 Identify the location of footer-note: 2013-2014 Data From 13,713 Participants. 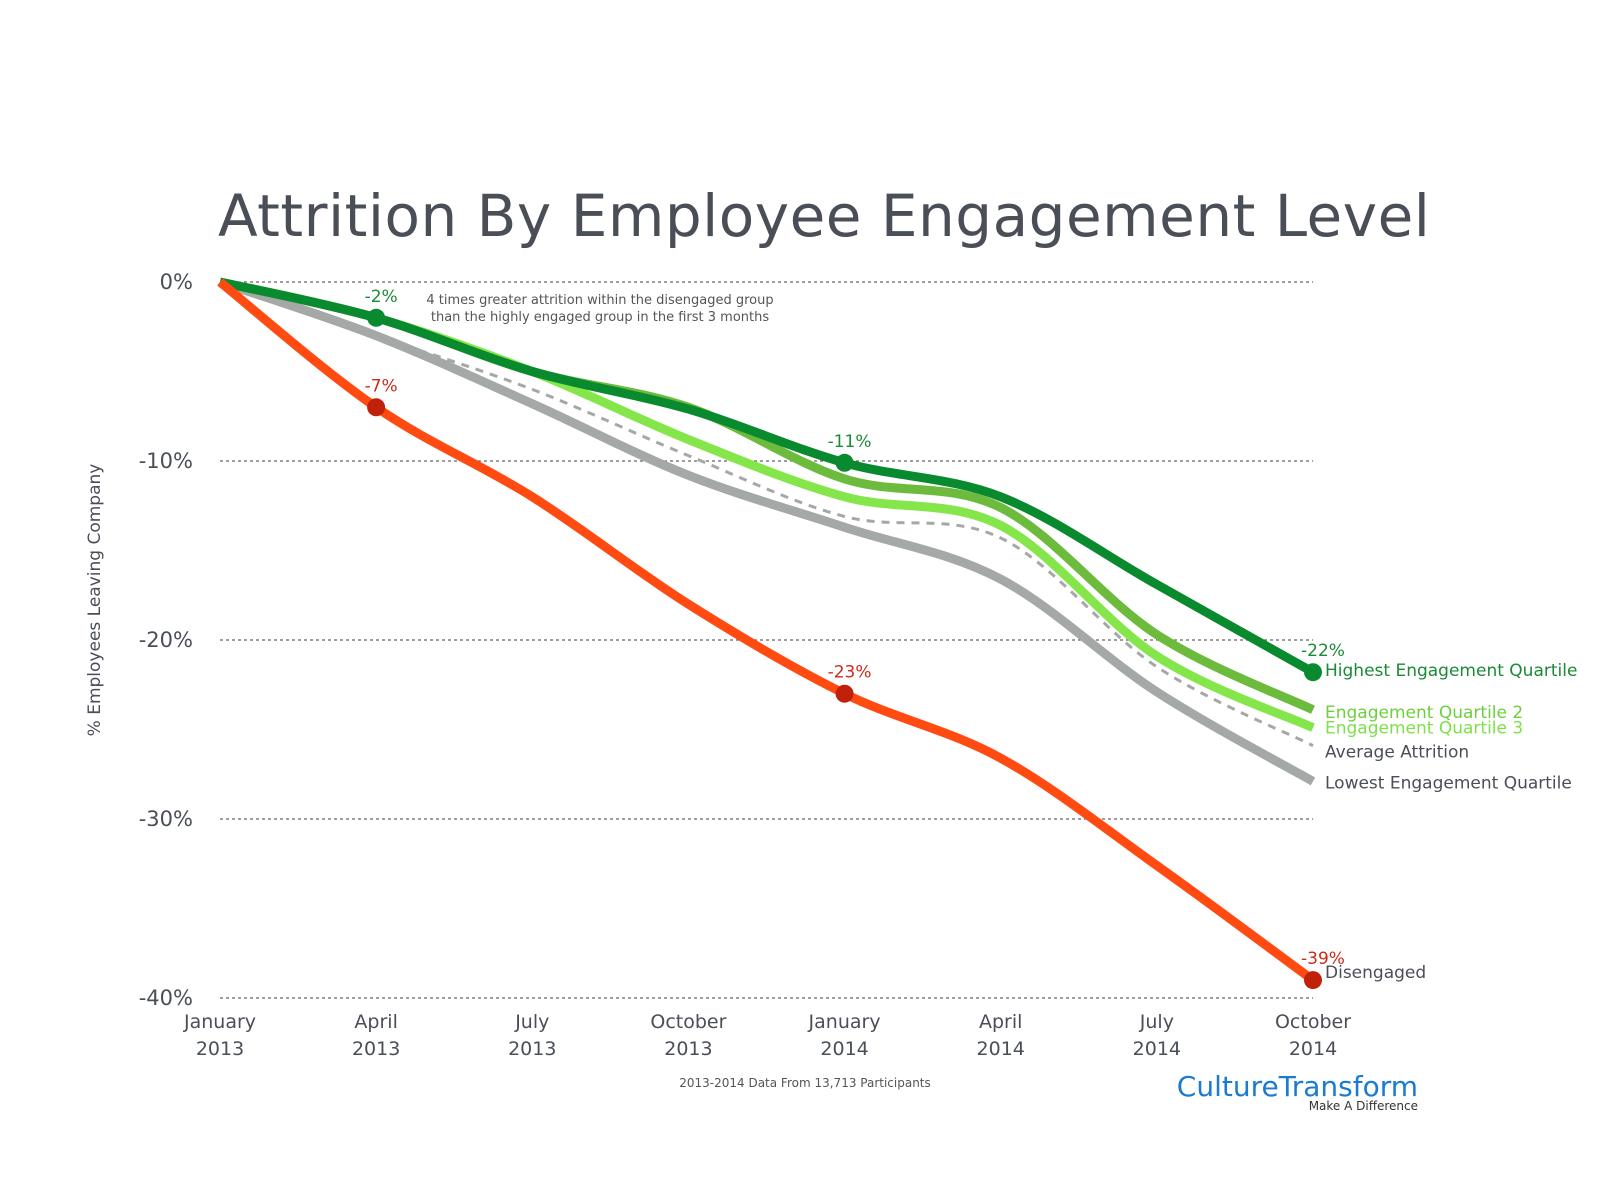
(805, 1083).